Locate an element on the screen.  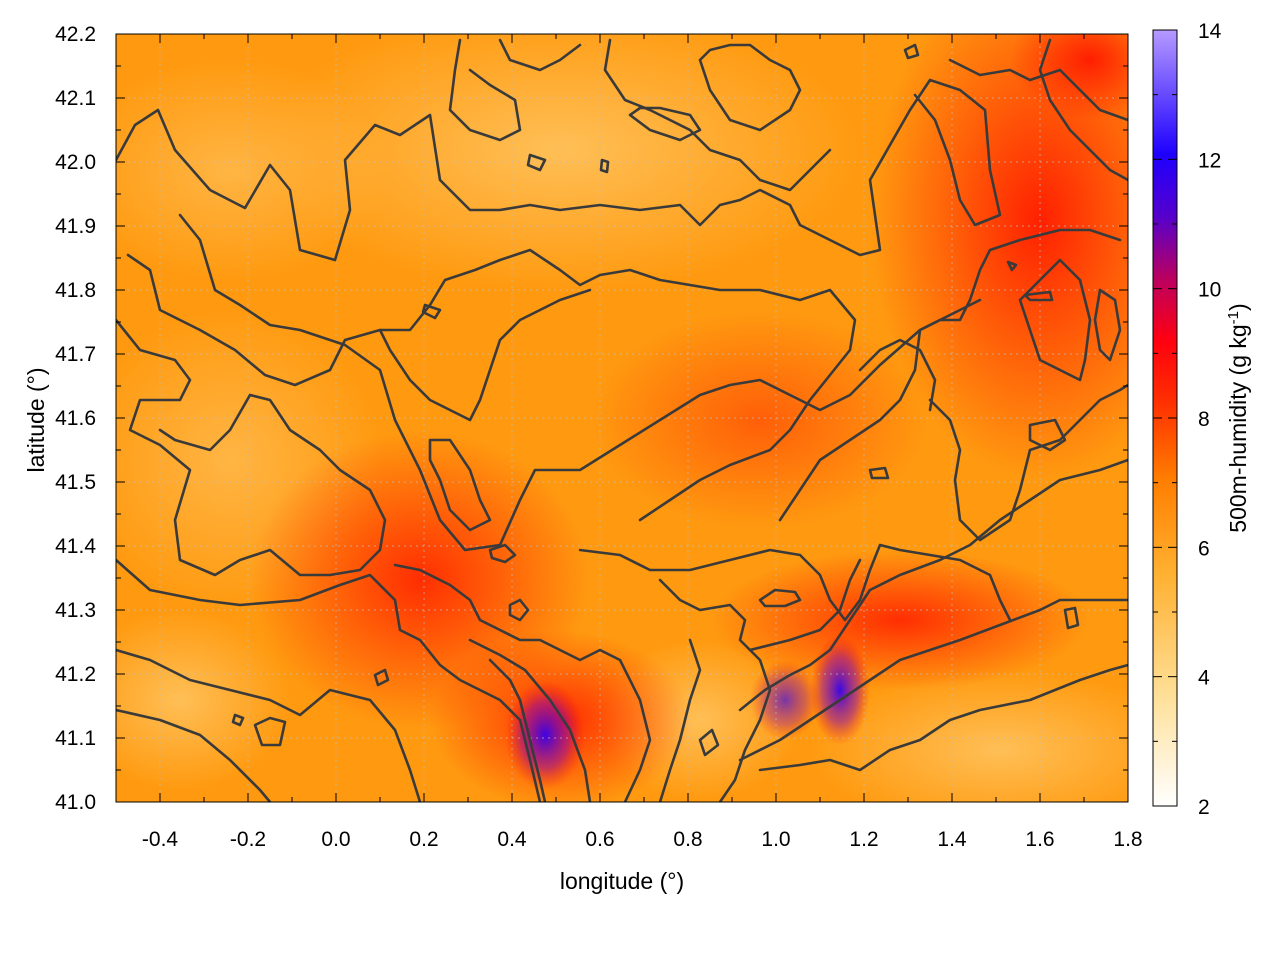
y-tick-label: 41.0 is located at coordinates (75, 802).